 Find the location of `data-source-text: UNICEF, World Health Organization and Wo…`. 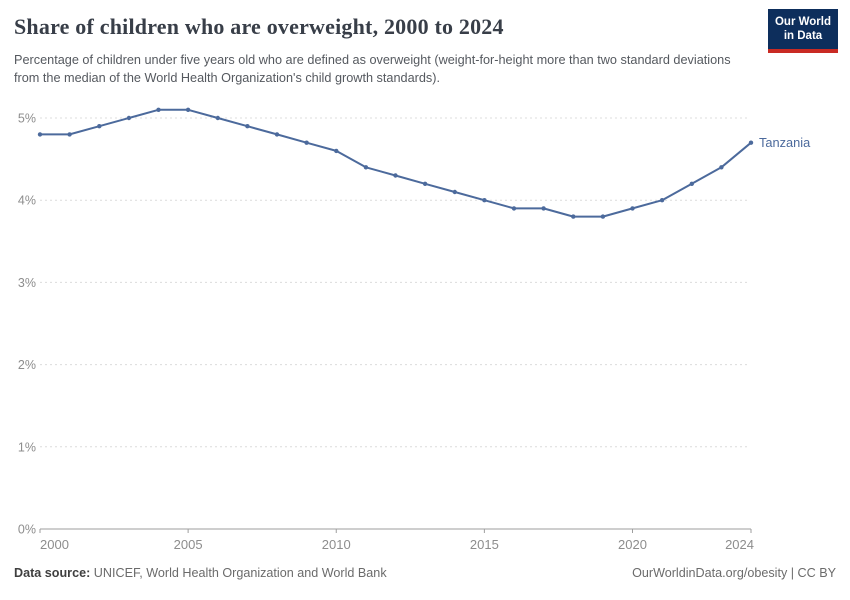

data-source-text: UNICEF, World Health Organization and Wo… is located at coordinates (238, 573).